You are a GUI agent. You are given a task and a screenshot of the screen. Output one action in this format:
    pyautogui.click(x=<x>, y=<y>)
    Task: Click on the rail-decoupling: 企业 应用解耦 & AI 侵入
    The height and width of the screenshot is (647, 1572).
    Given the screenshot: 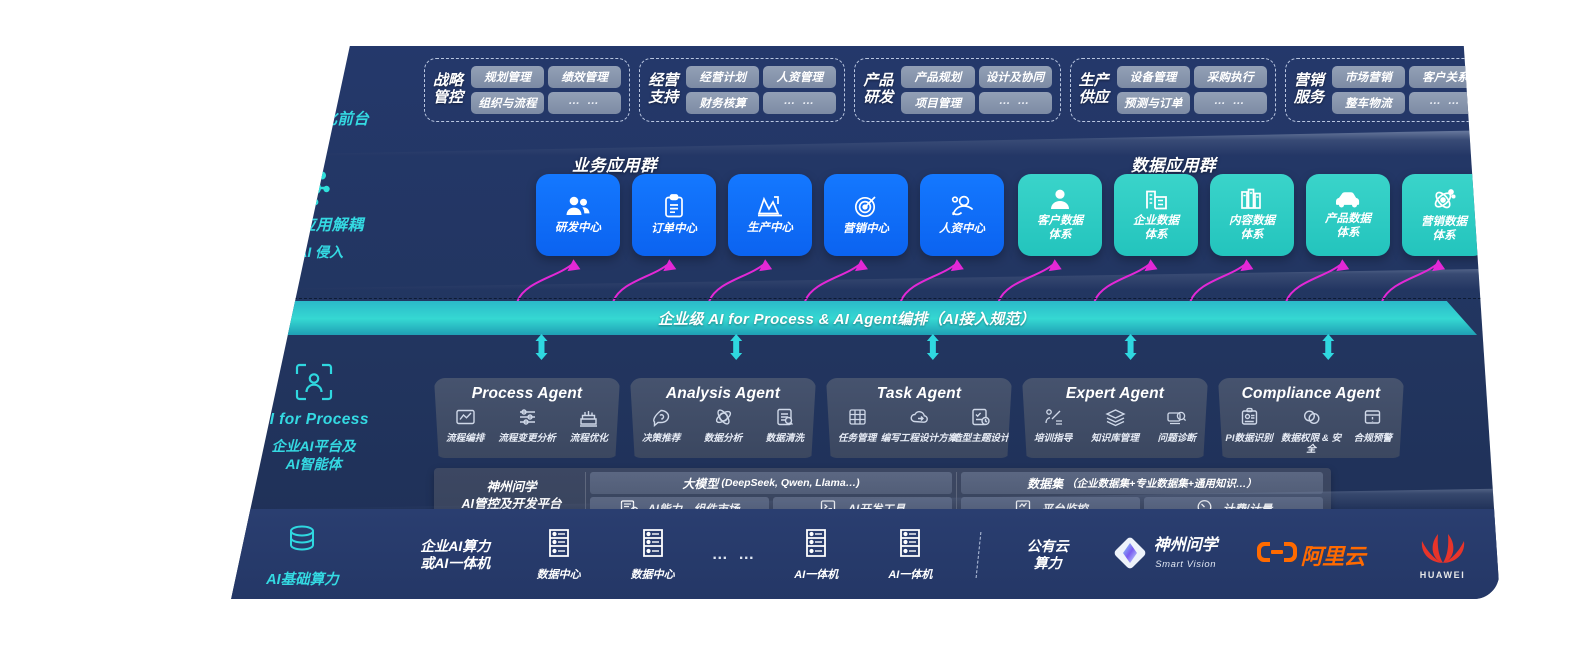 What is the action you would take?
    pyautogui.click(x=326, y=214)
    